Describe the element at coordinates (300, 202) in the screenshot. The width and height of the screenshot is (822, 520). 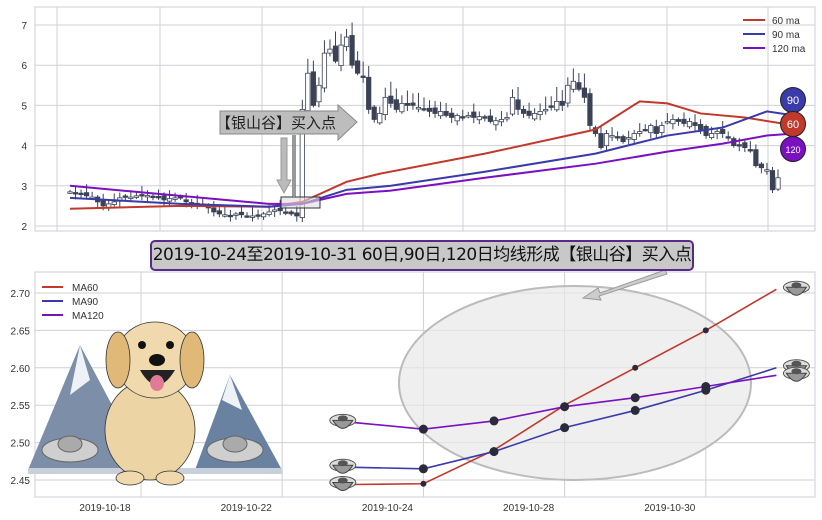
I see `buy-point-box` at that location.